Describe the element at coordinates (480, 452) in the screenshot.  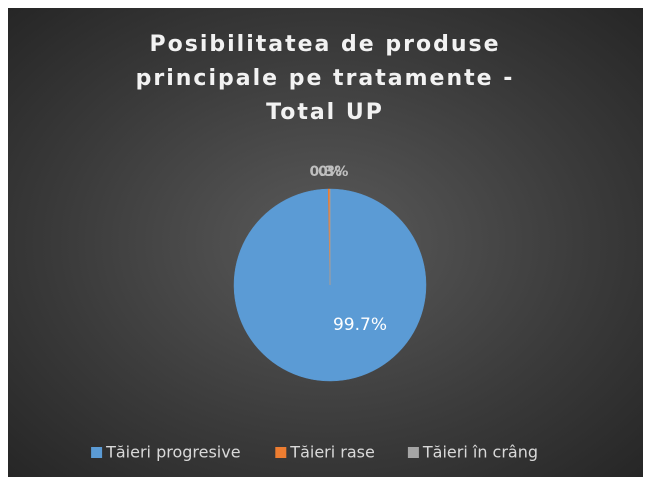
I see `legend-label: Tăieri în crâng` at that location.